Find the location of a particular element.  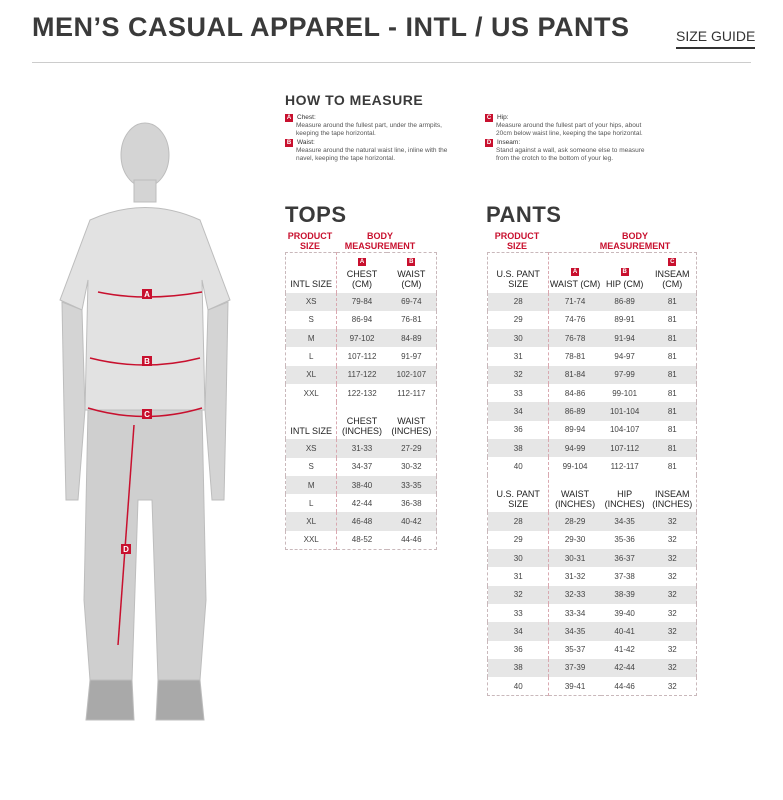

cell-text: CHEST (CM) is located at coordinates (362, 278).